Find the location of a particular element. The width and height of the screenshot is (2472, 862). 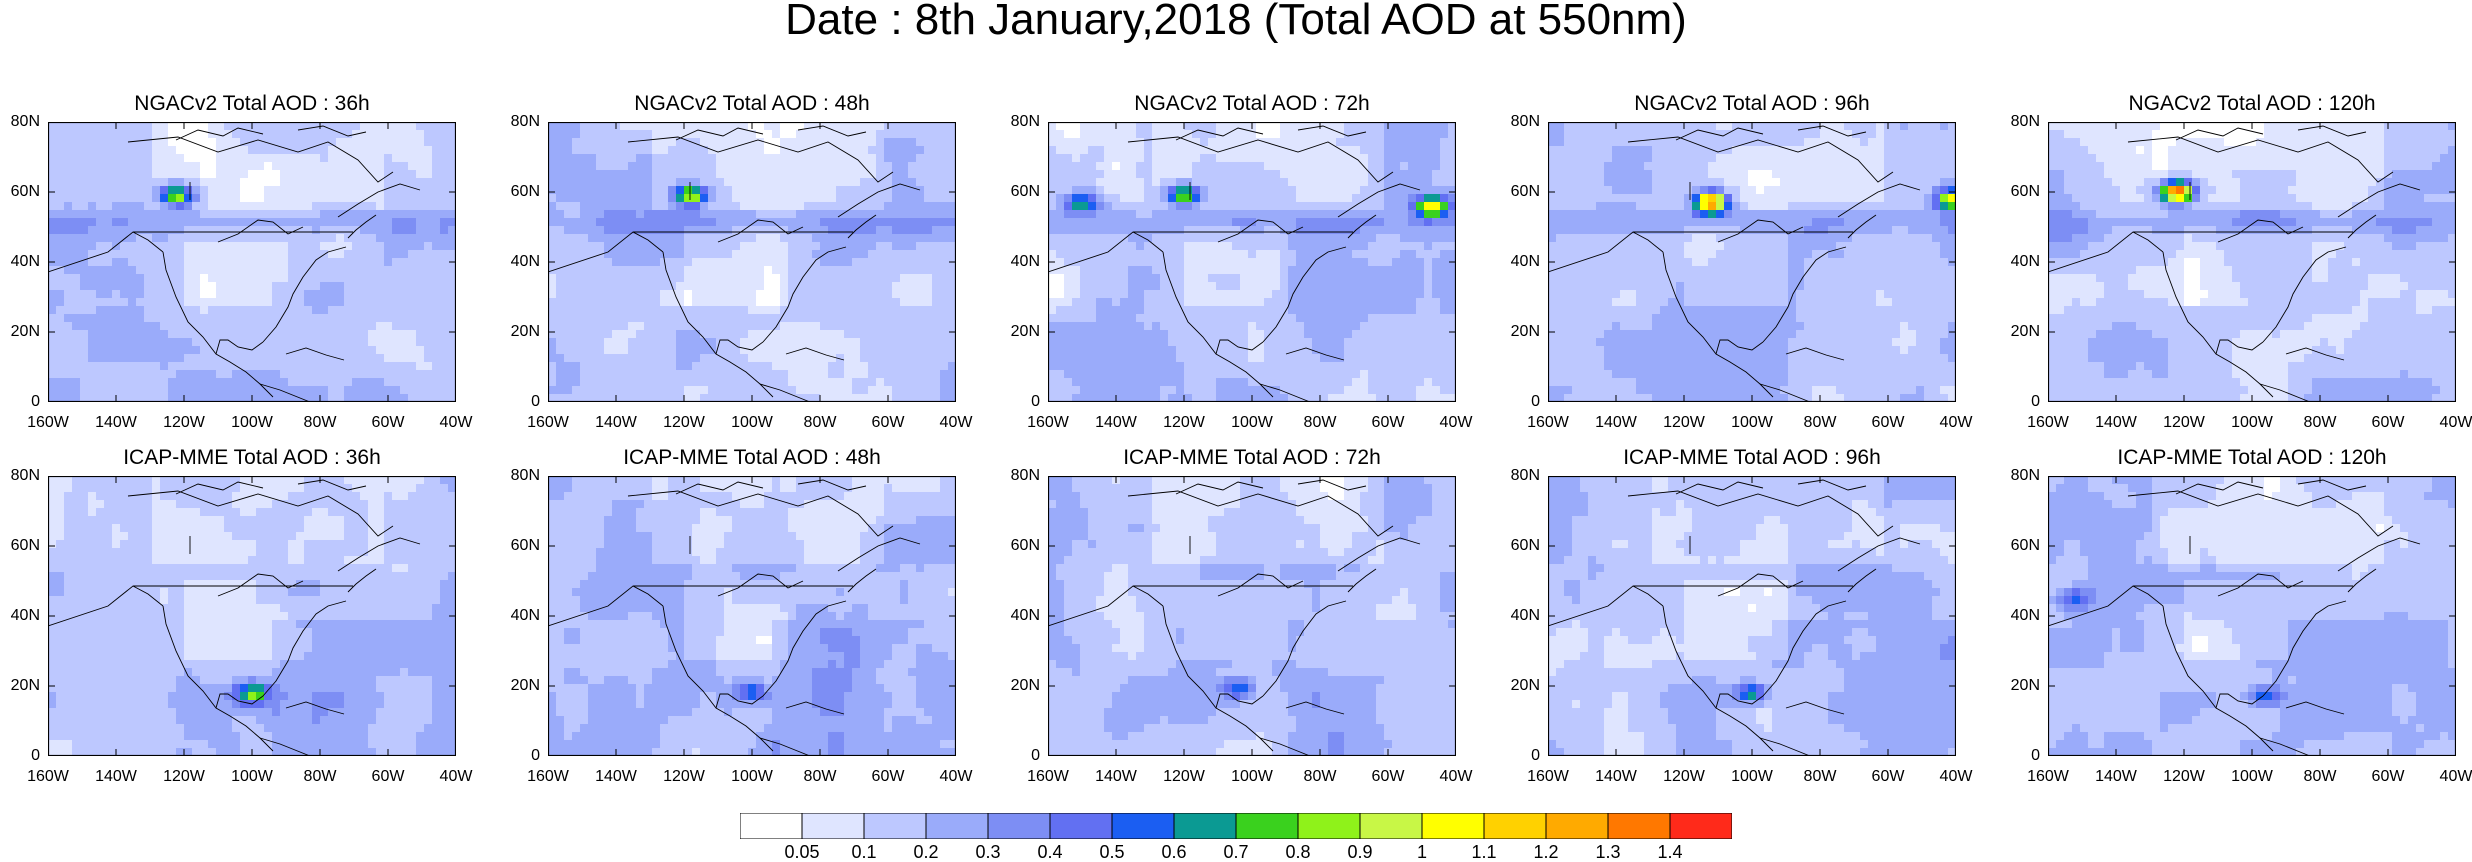

colorbar-label: 0.3 is located at coordinates (988, 852).